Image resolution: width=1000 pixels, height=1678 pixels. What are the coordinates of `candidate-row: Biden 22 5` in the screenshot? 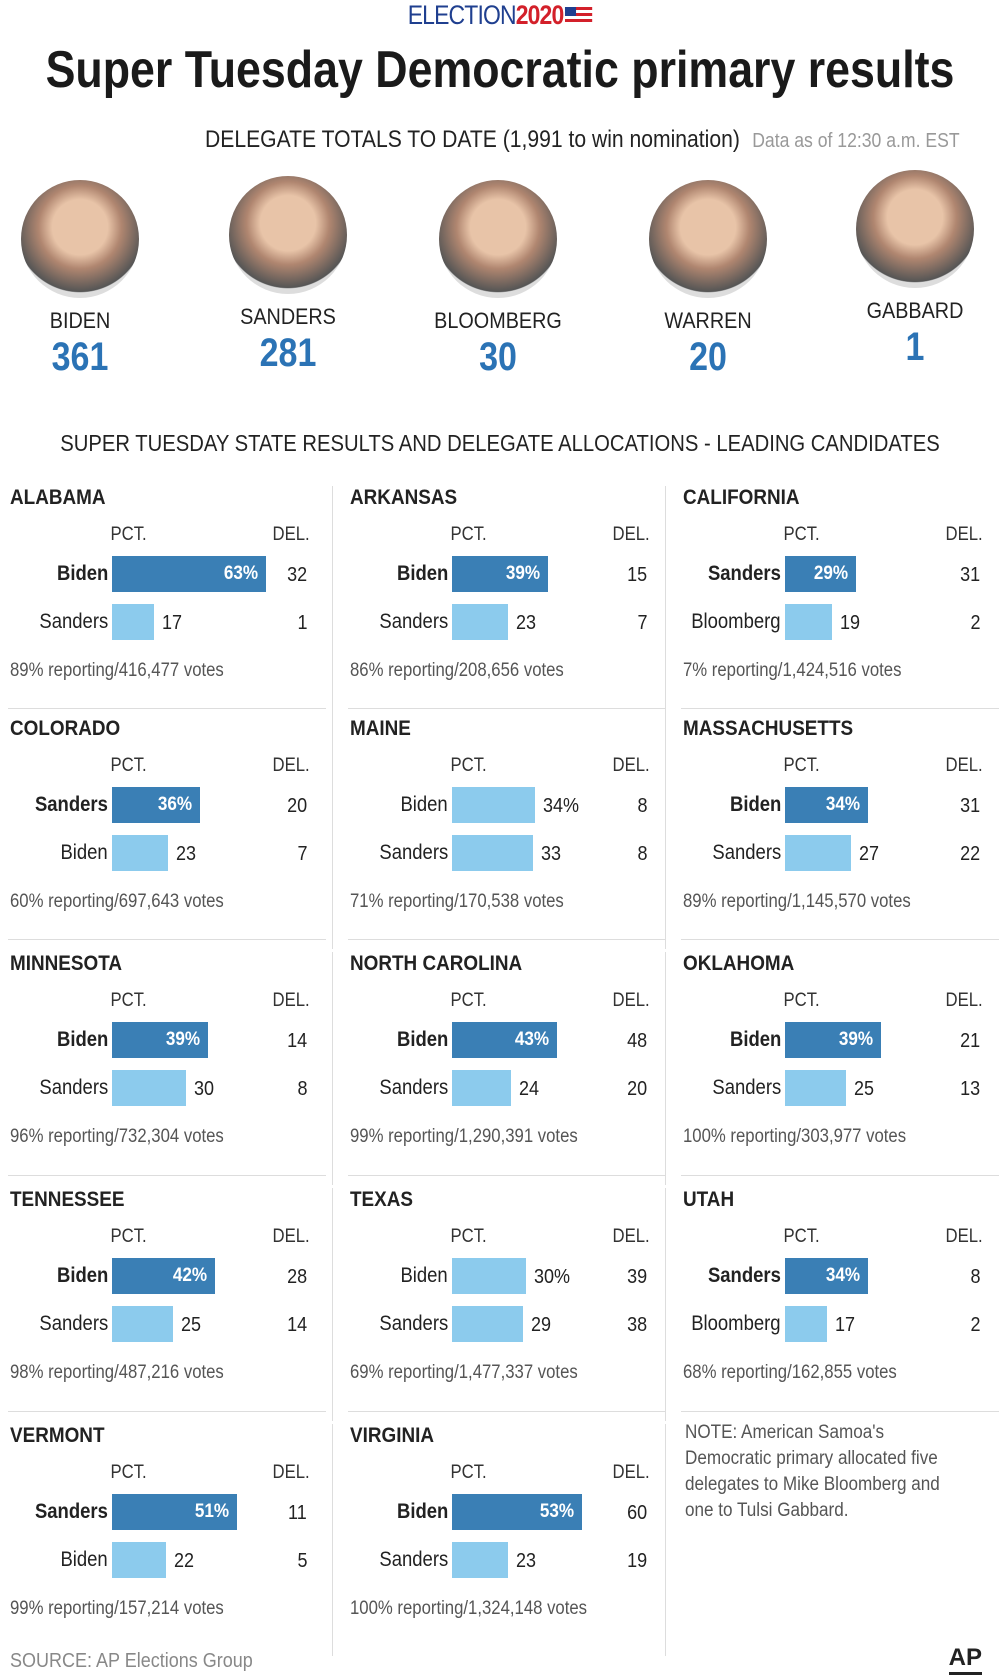 It's located at (165, 1560).